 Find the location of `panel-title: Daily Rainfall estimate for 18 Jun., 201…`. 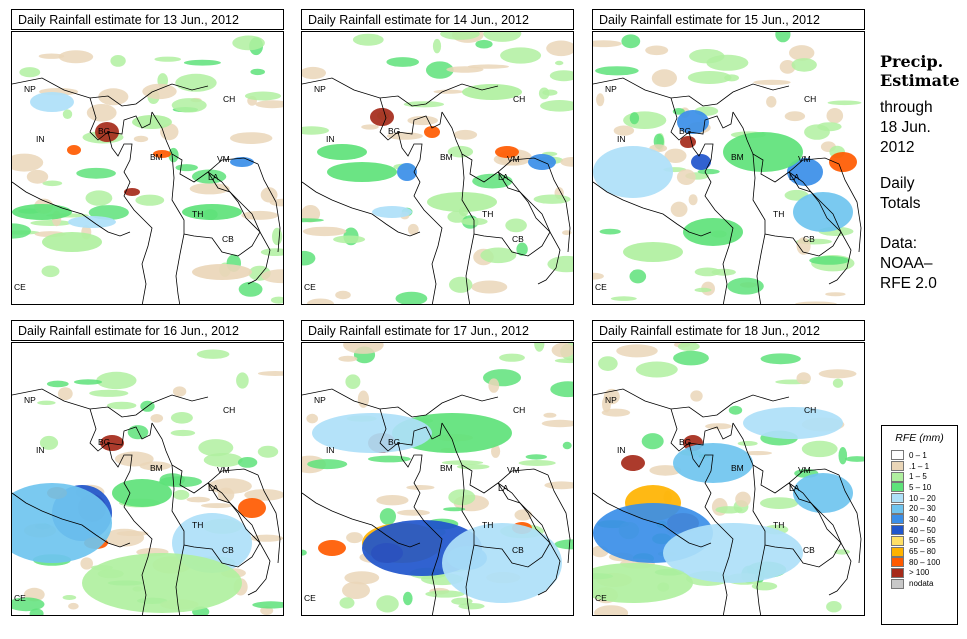

panel-title: Daily Rainfall estimate for 18 Jun., 201… is located at coordinates (728, 330).